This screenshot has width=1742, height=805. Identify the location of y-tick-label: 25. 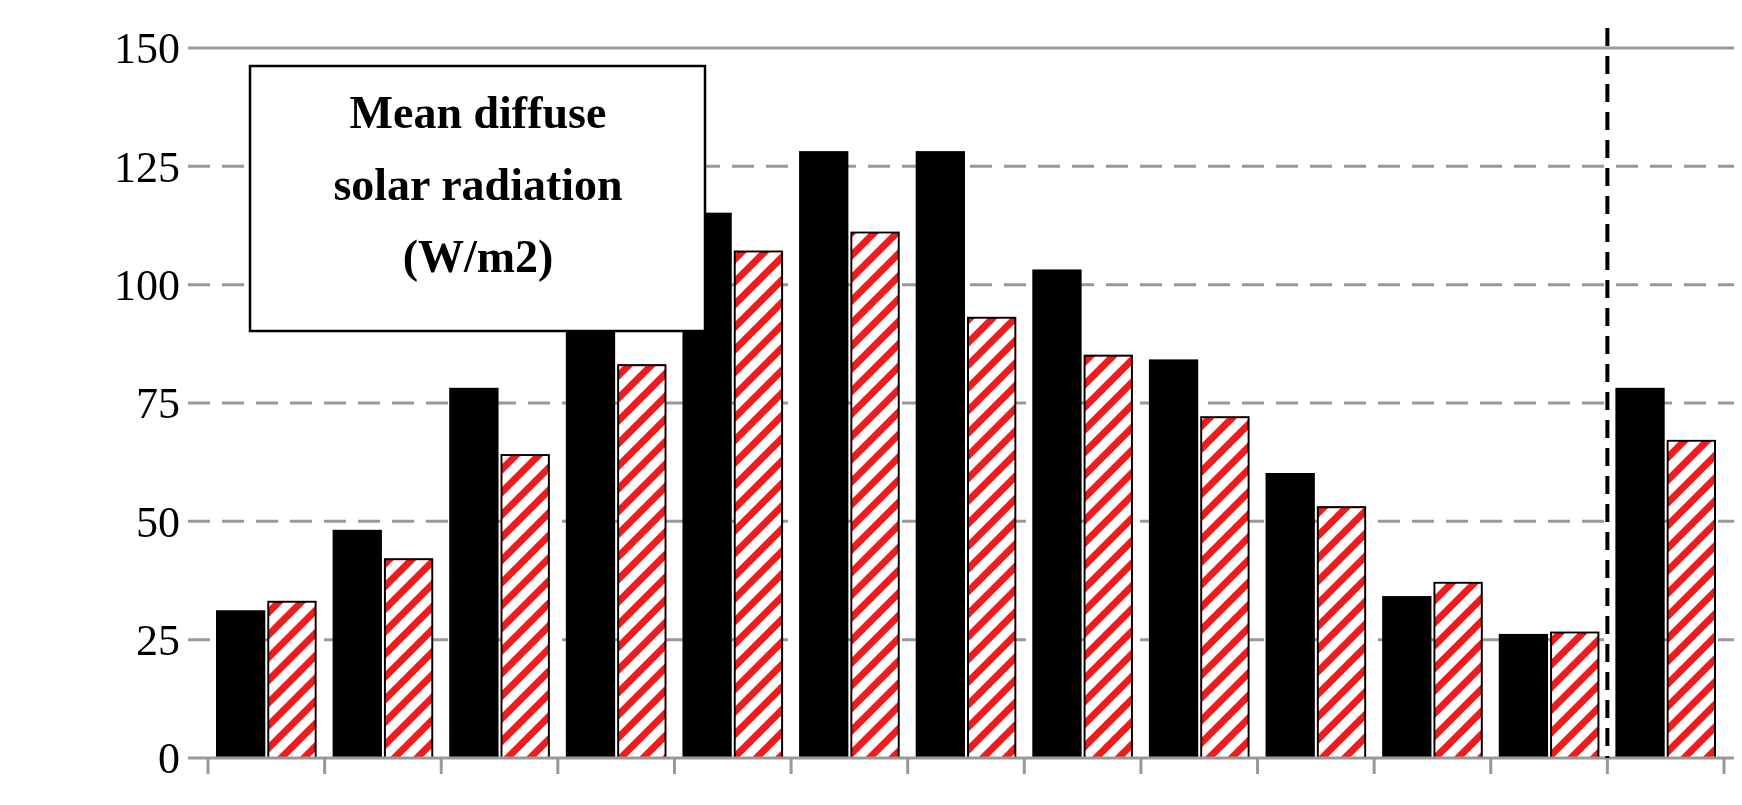
(158, 641).